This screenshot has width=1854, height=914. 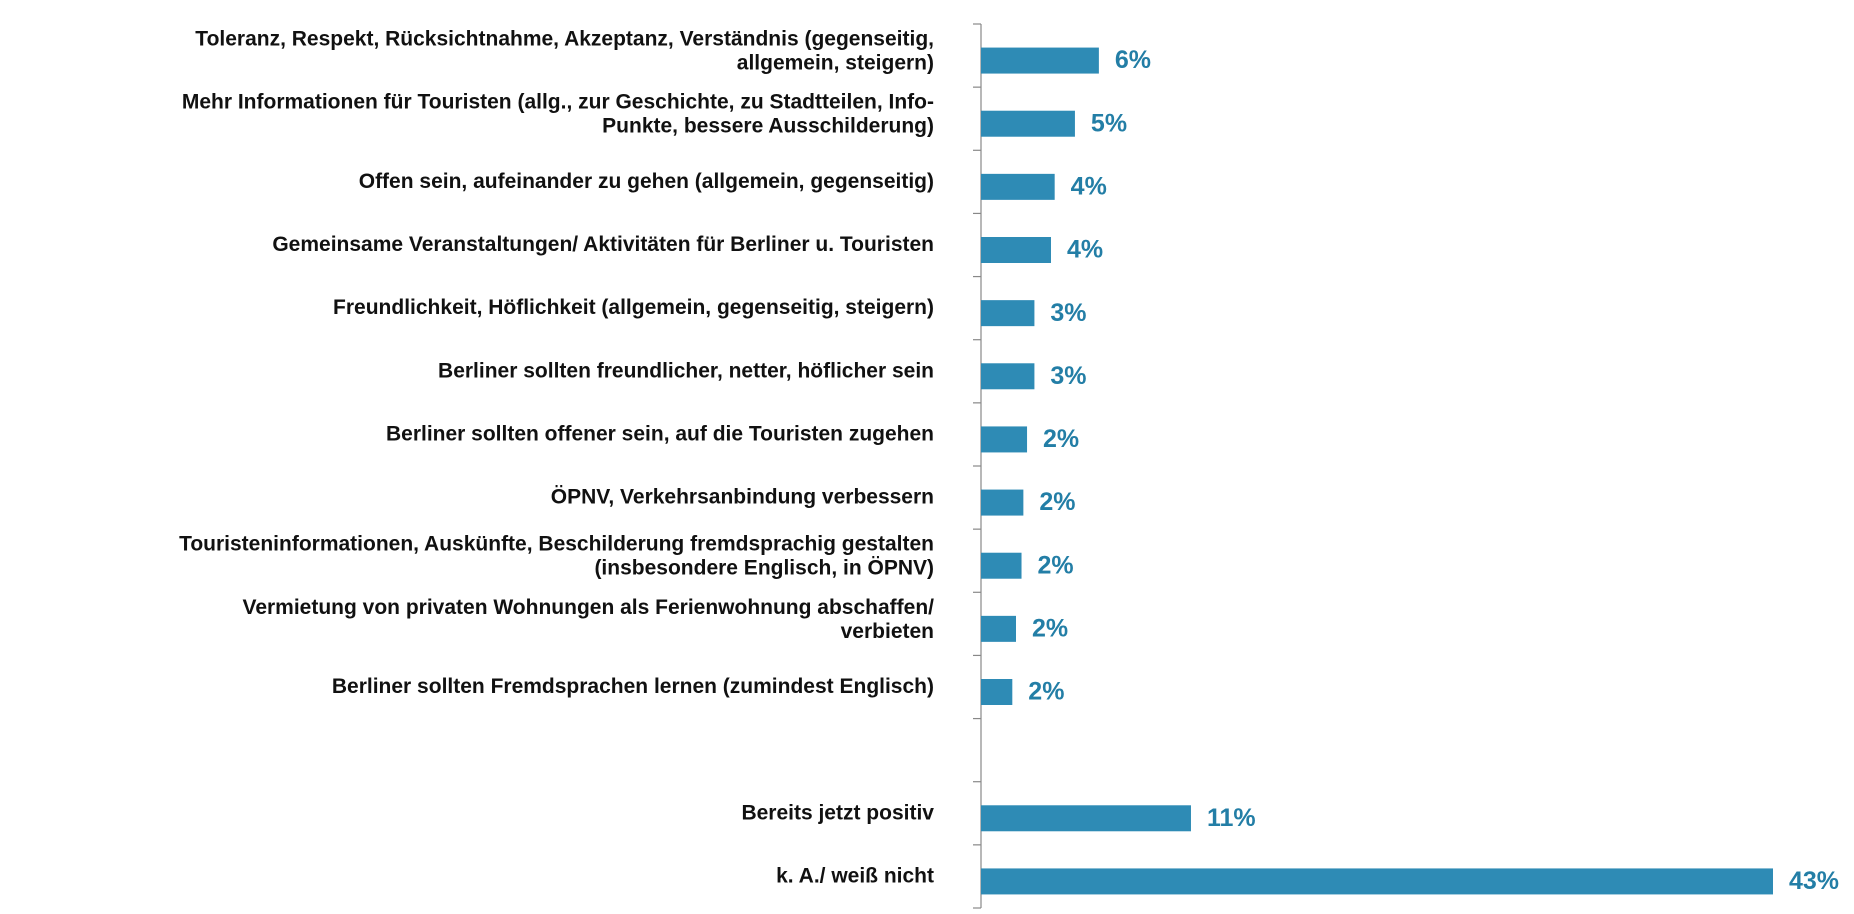 I want to click on value-label: 6%, so click(x=1133, y=60).